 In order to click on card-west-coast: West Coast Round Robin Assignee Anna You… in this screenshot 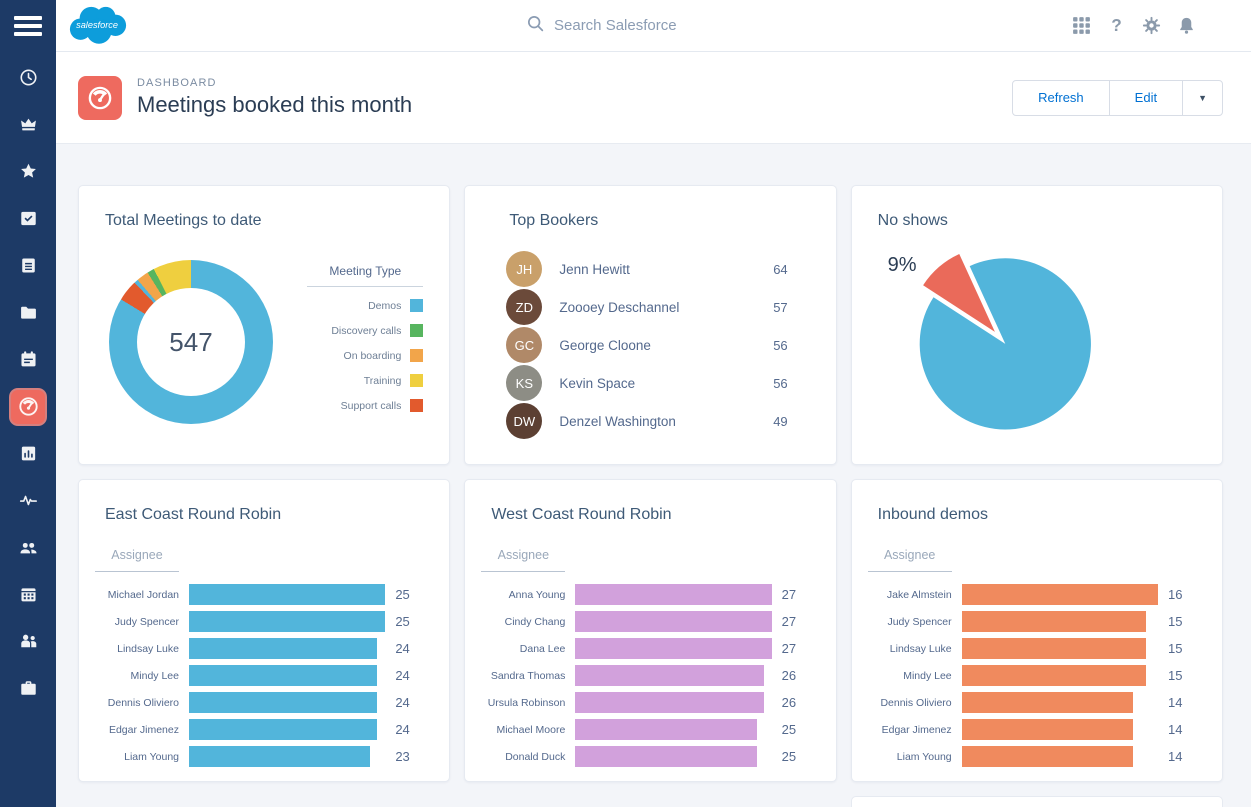, I will do `click(650, 630)`.